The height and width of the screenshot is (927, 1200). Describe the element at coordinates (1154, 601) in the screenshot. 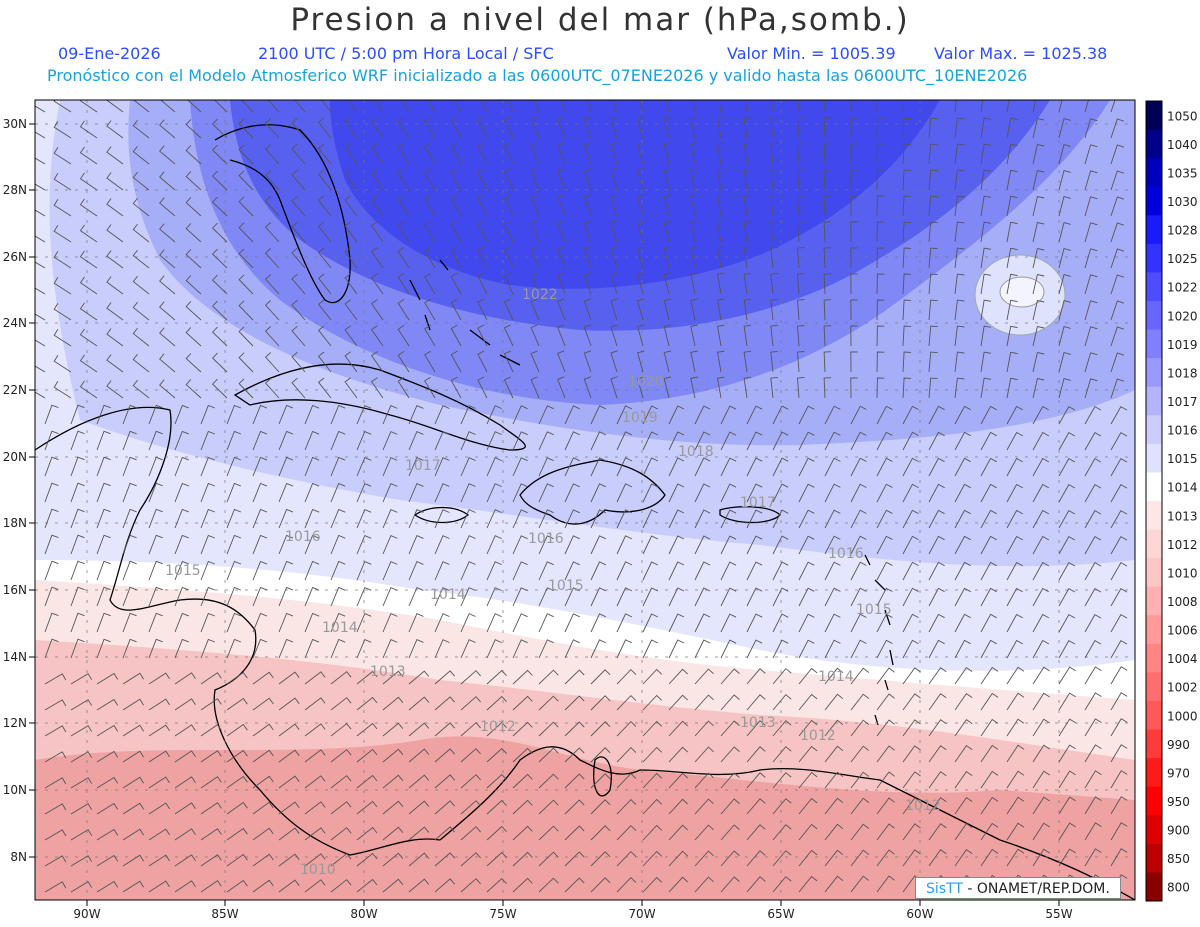

I see `legend-swatch` at that location.